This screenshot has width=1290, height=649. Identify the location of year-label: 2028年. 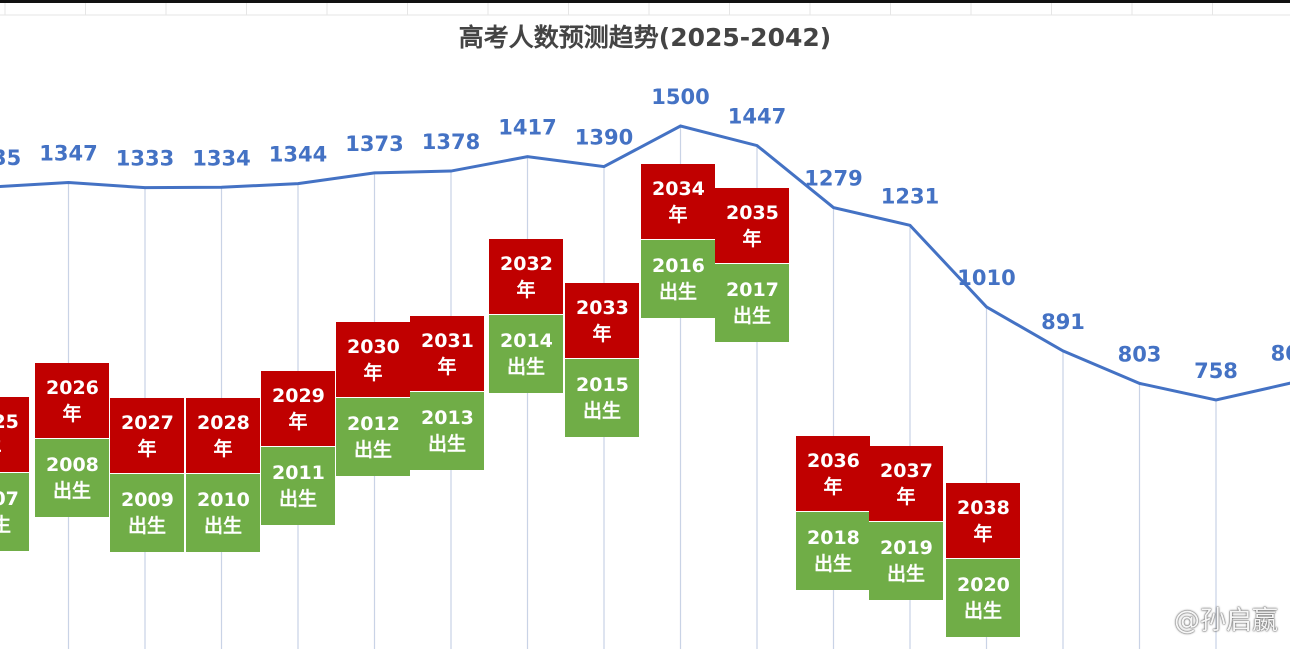
(223, 435).